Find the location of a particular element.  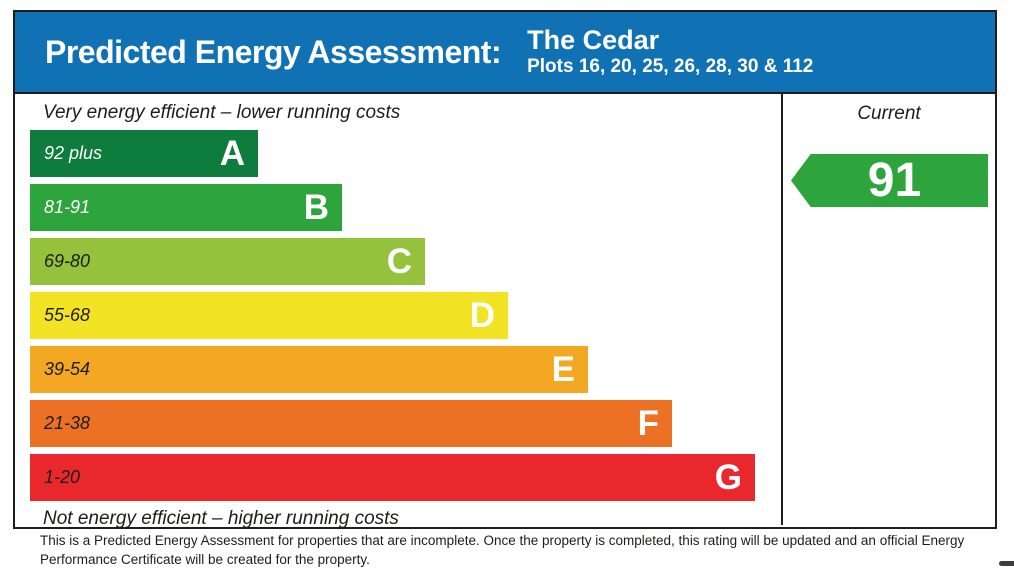

current-column-header: Current is located at coordinates (889, 113).